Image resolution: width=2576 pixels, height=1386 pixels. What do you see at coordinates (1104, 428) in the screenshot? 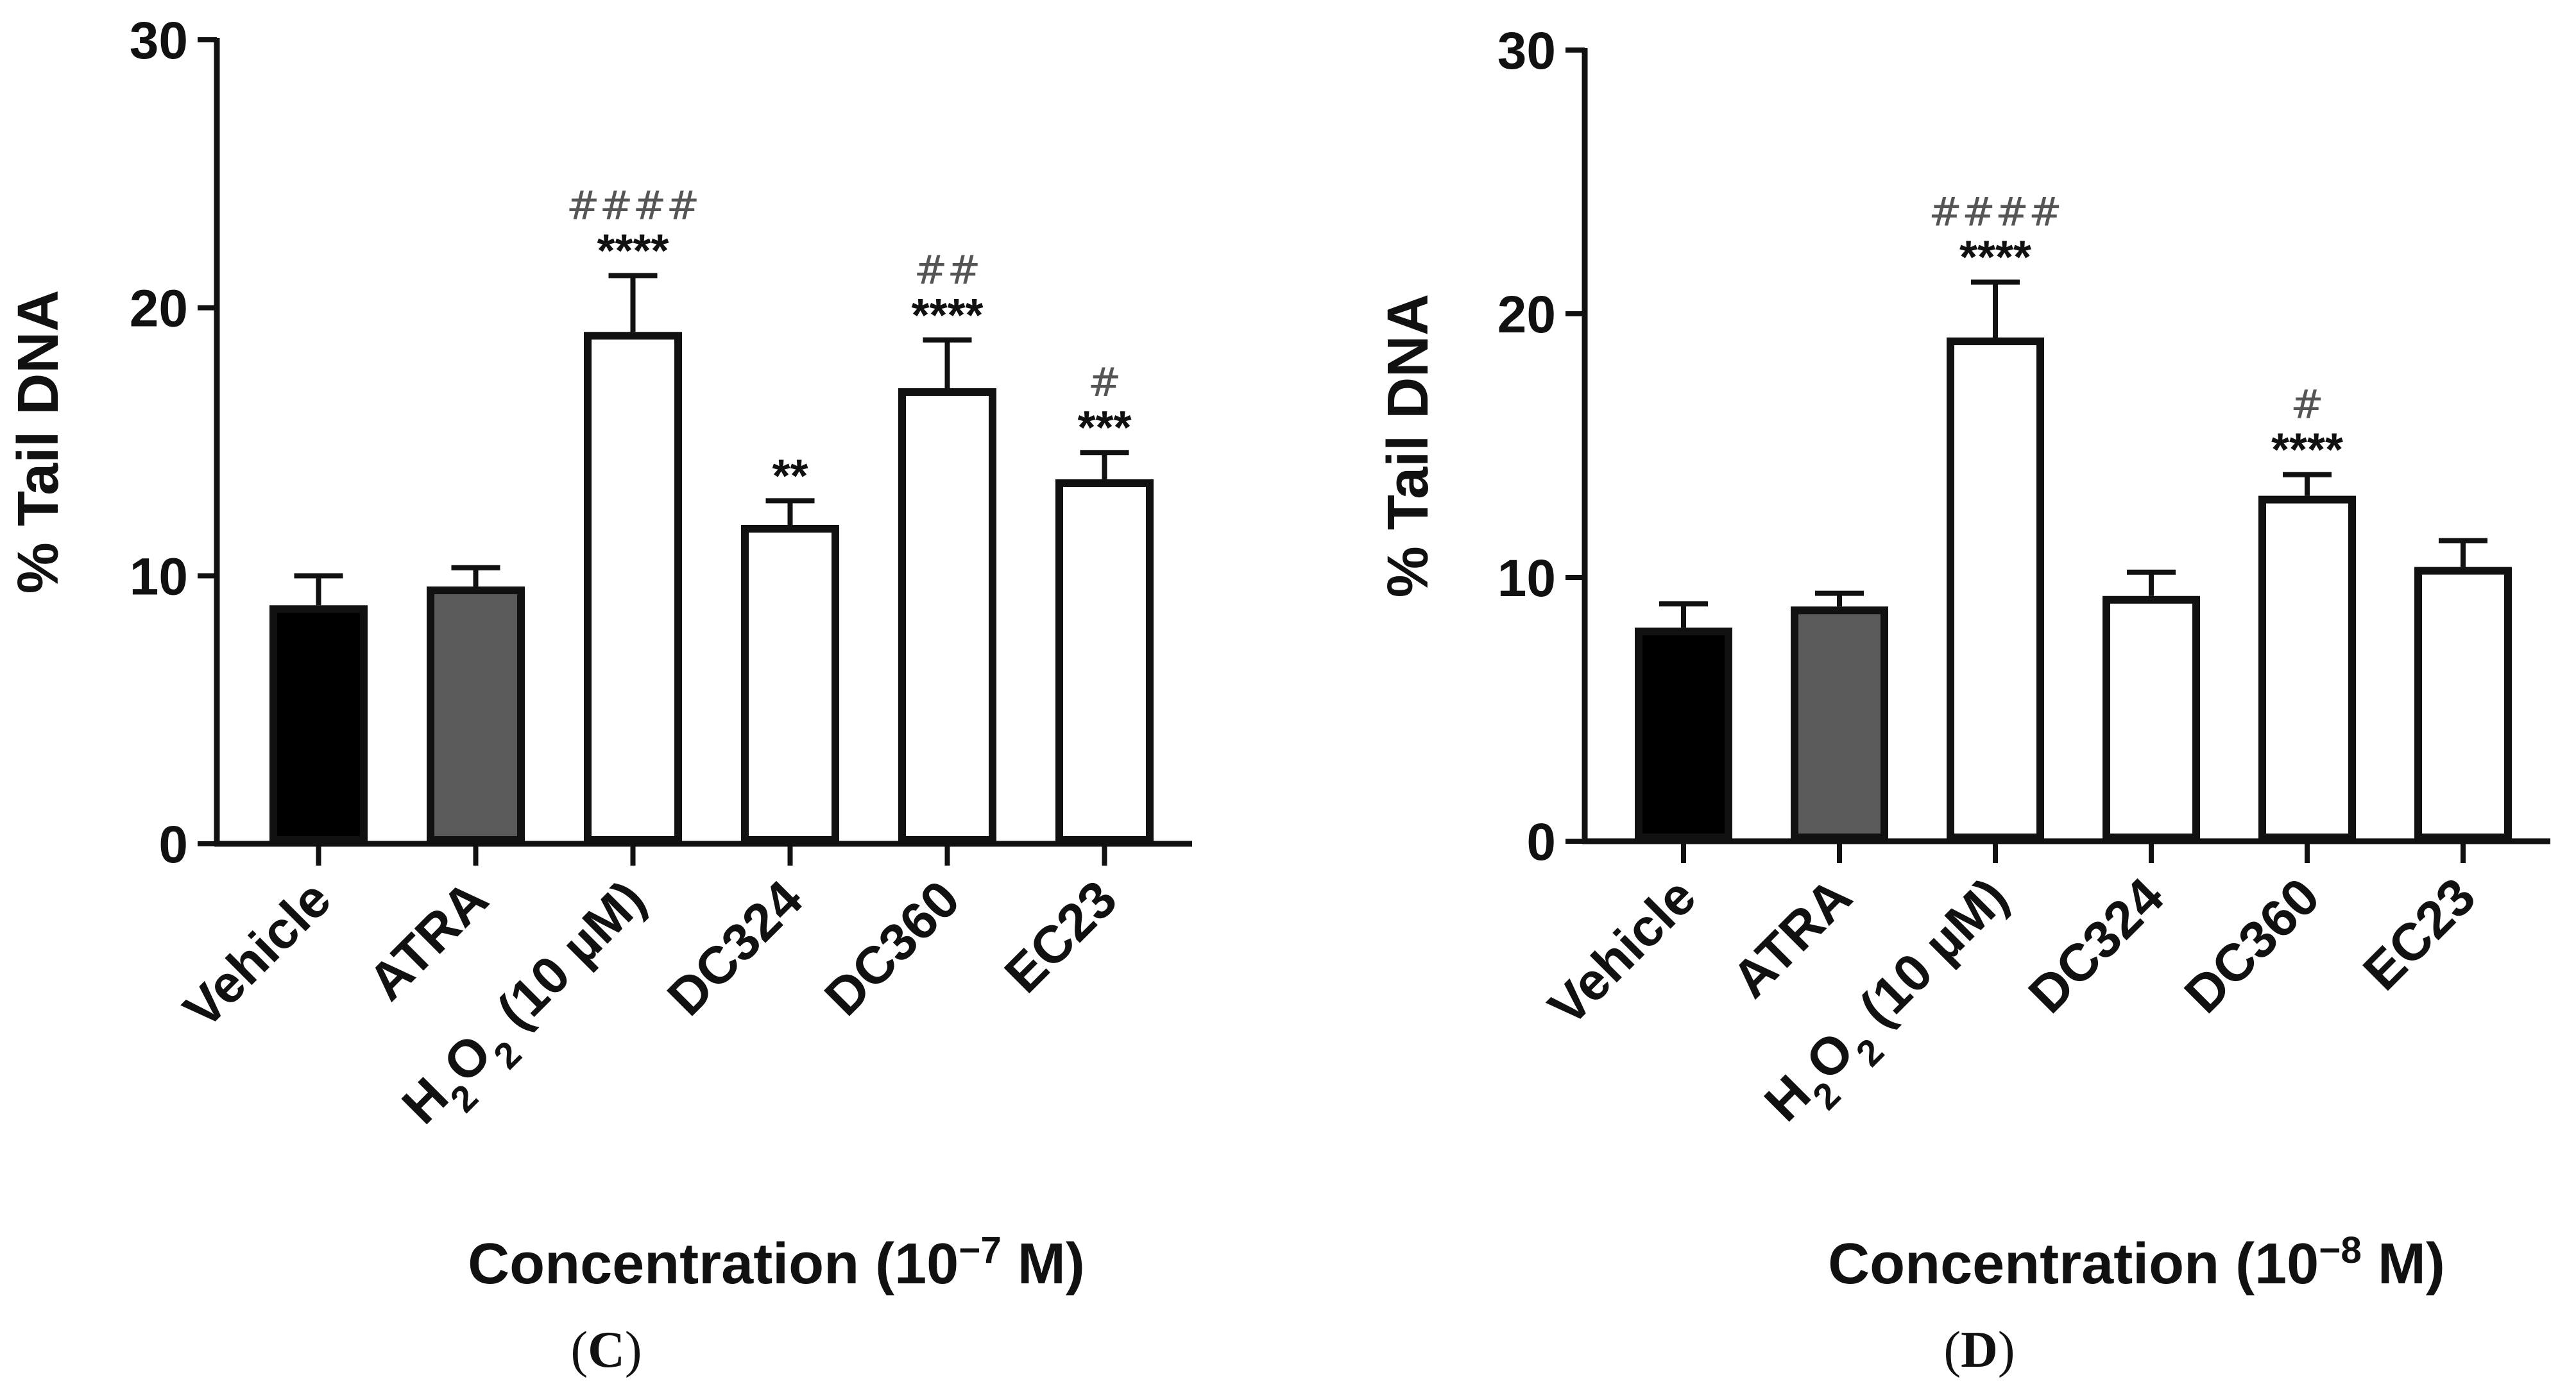
I see `significance-stars: ***` at bounding box center [1104, 428].